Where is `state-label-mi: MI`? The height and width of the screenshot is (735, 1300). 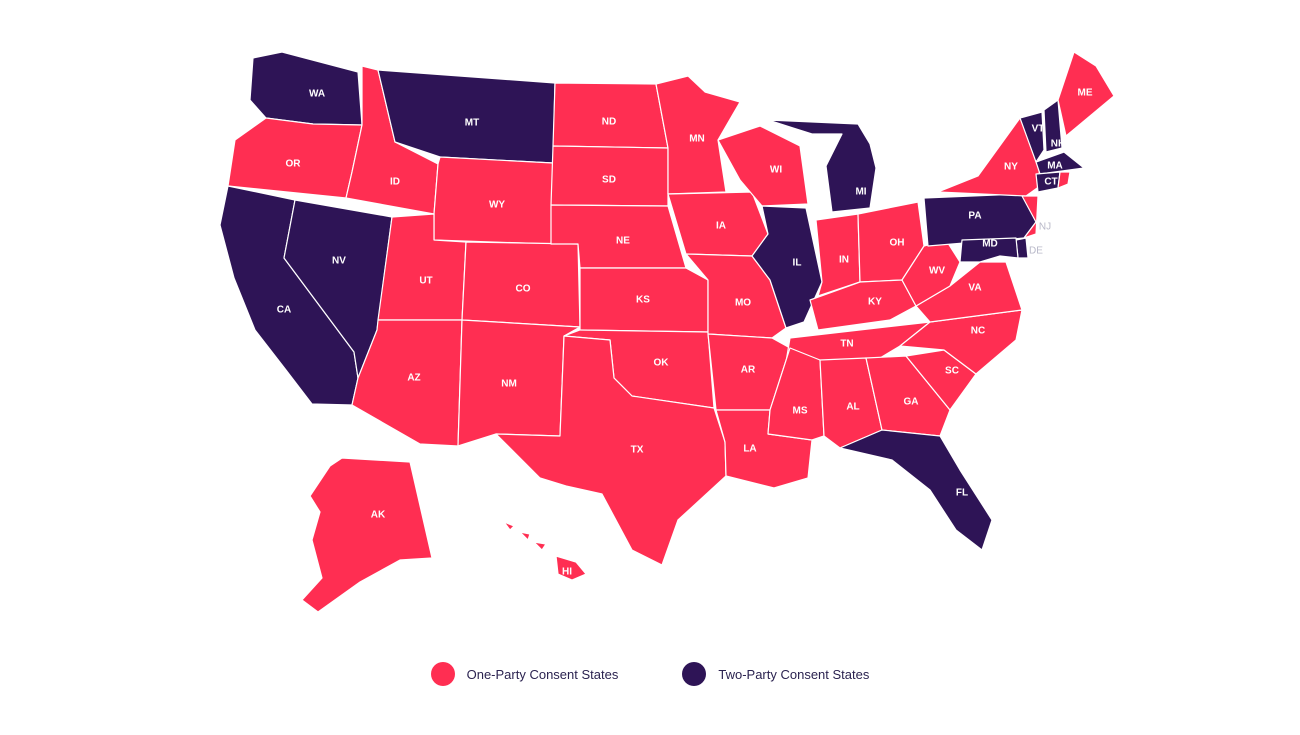
state-label-mi: MI is located at coordinates (860, 192).